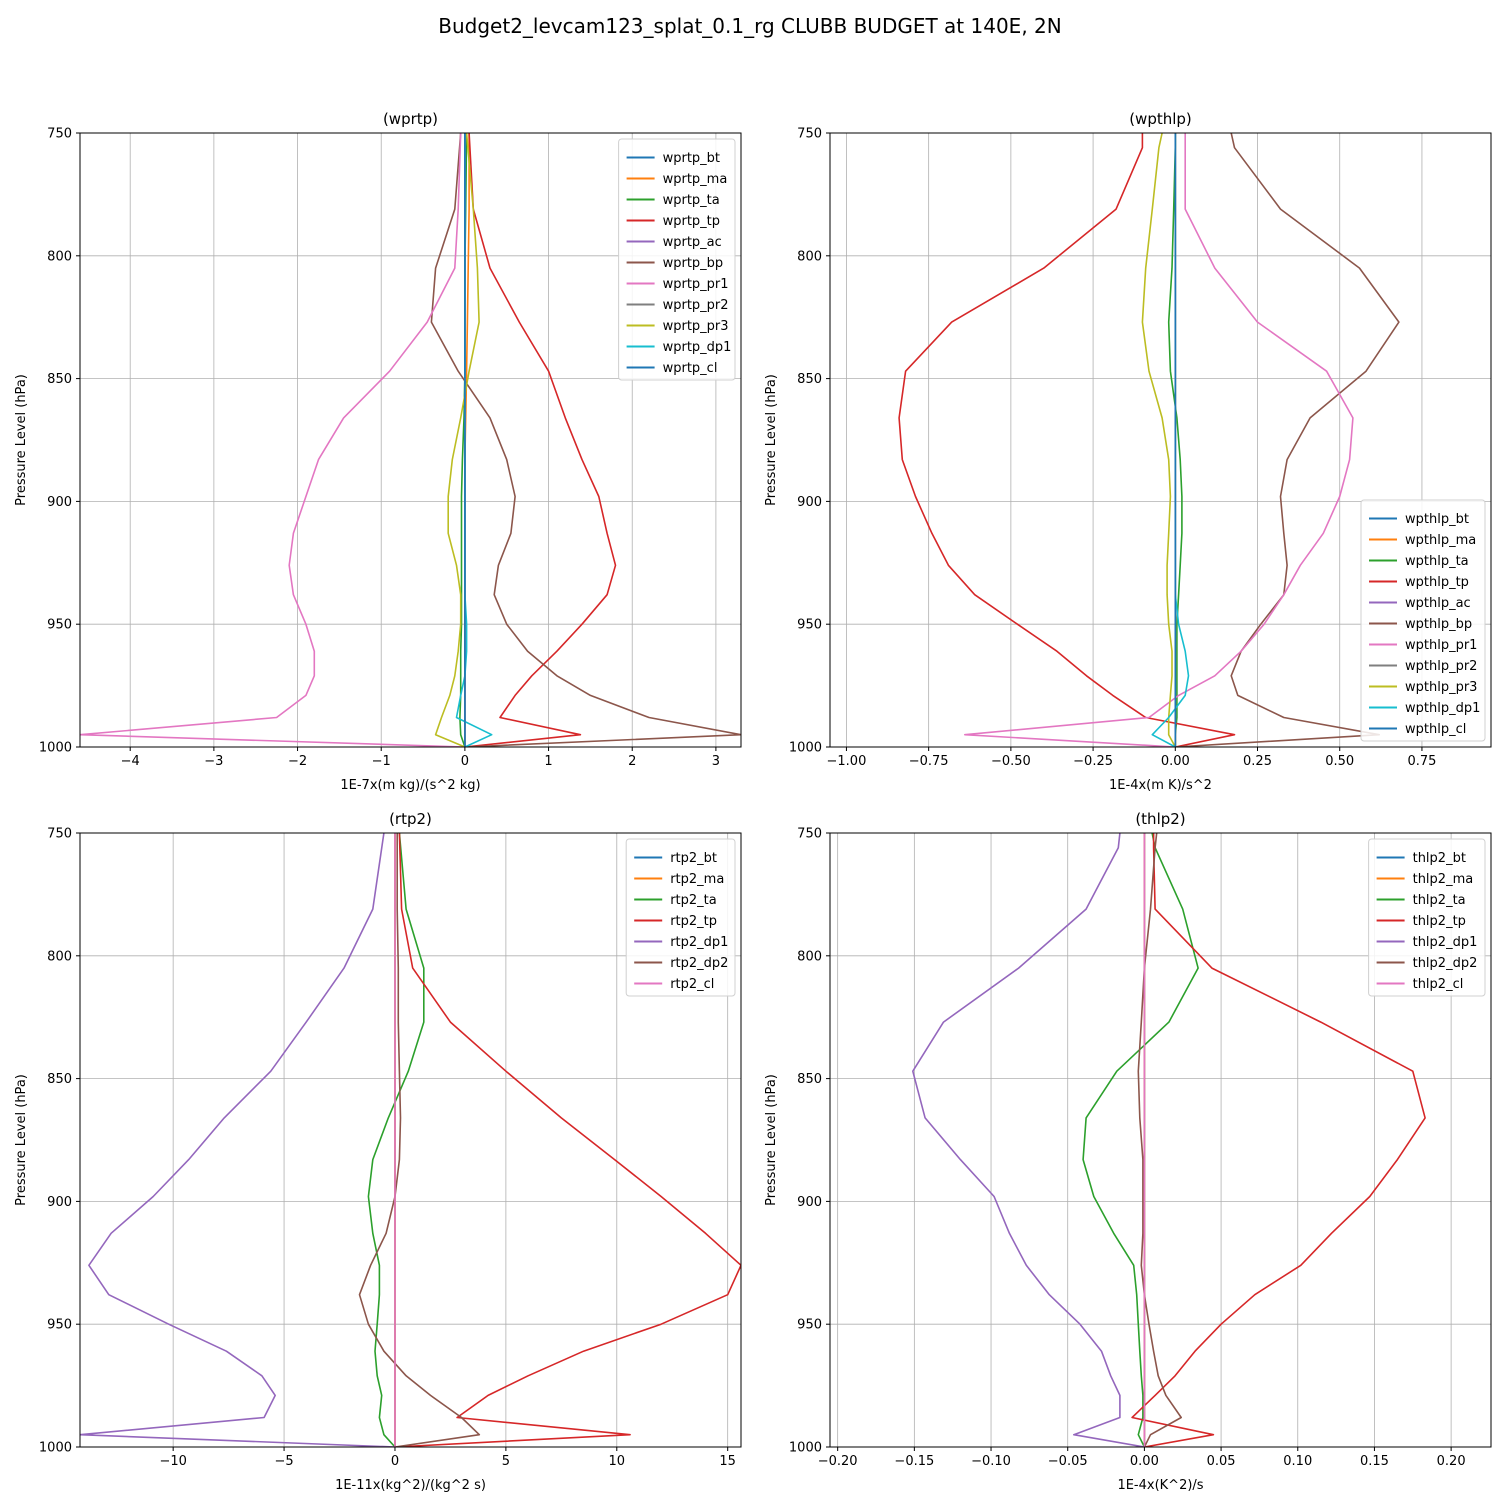 The height and width of the screenshot is (1500, 1500). What do you see at coordinates (699, 942) in the screenshot?
I see `legend-label-rtp2-dp1: rtp2_dp1` at bounding box center [699, 942].